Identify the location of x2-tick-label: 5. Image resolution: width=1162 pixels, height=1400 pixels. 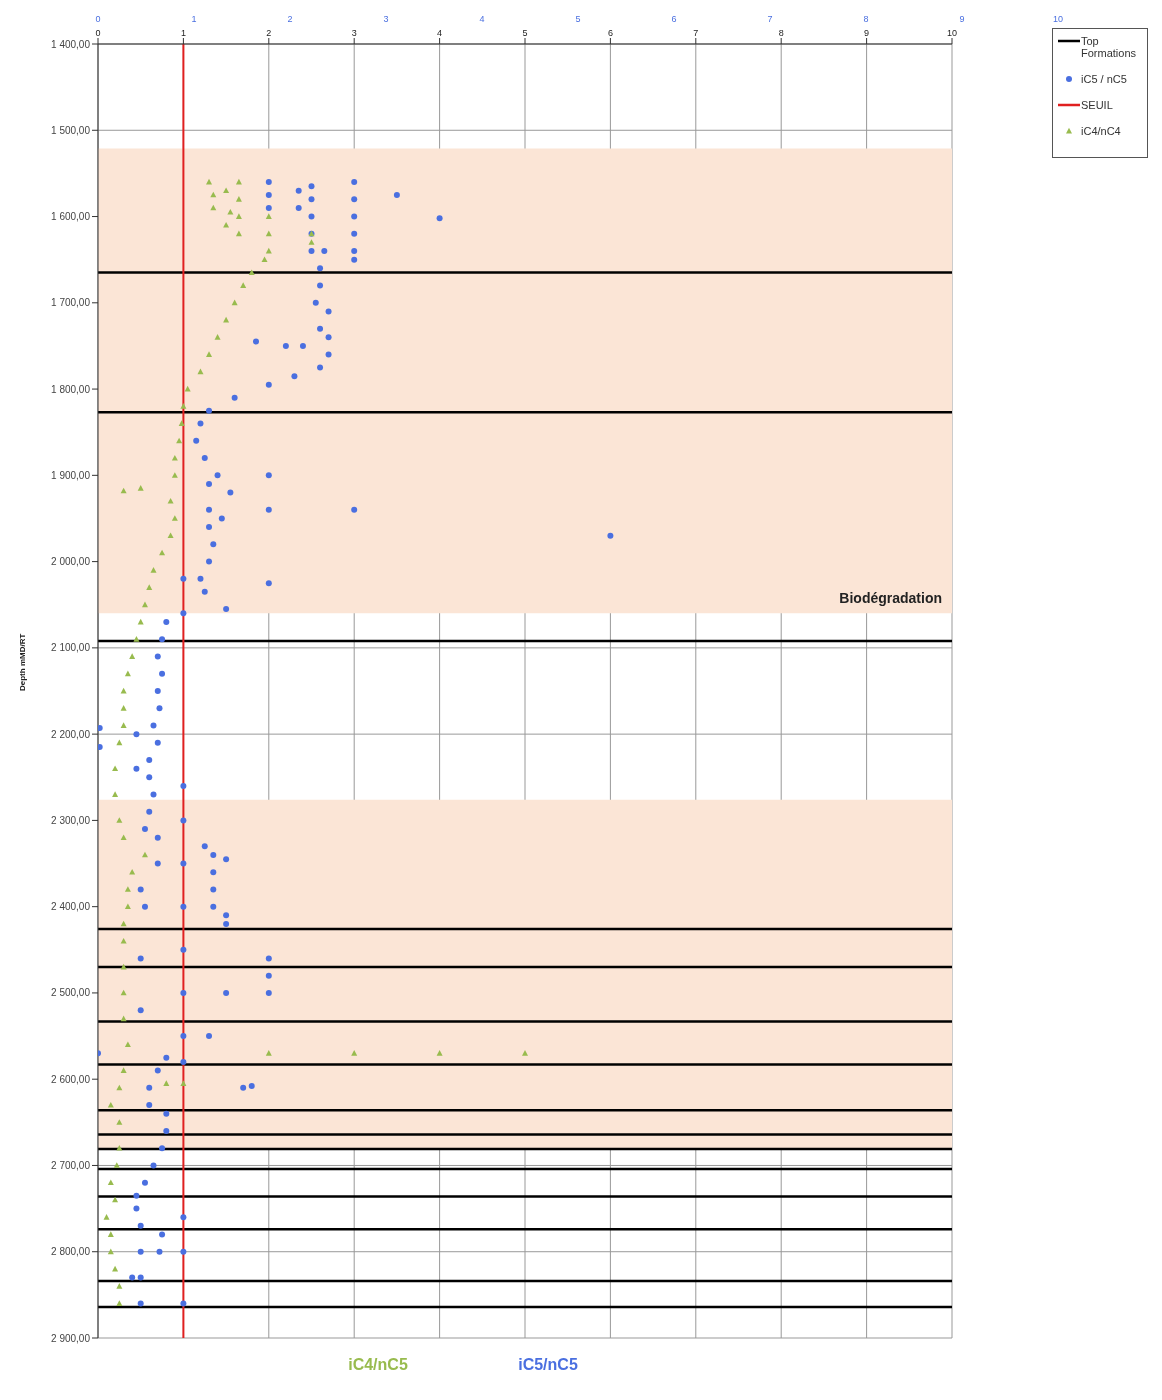
(578, 19).